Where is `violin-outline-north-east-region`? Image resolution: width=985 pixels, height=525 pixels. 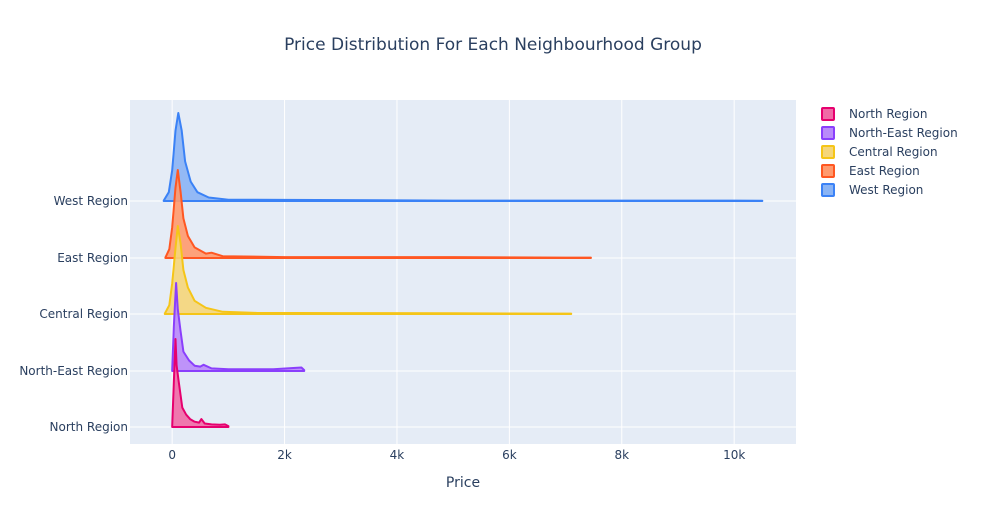 violin-outline-north-east-region is located at coordinates (238, 327).